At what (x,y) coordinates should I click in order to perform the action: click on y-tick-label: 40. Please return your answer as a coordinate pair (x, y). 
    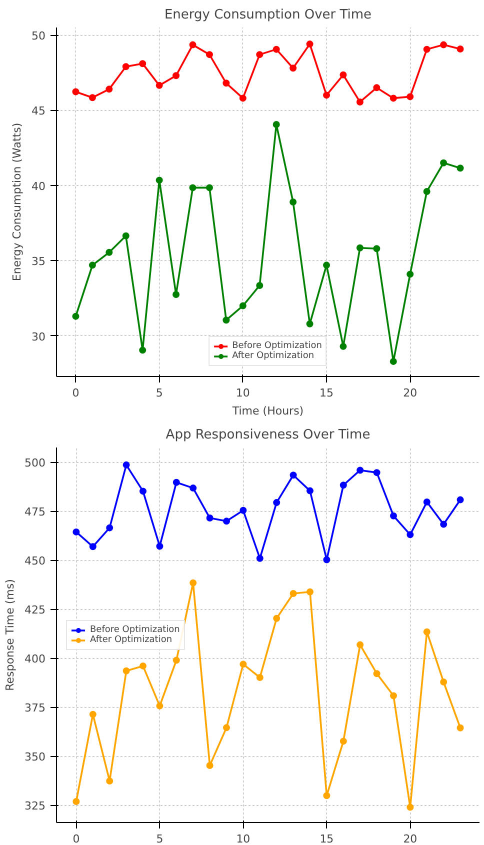
    Looking at the image, I should click on (39, 186).